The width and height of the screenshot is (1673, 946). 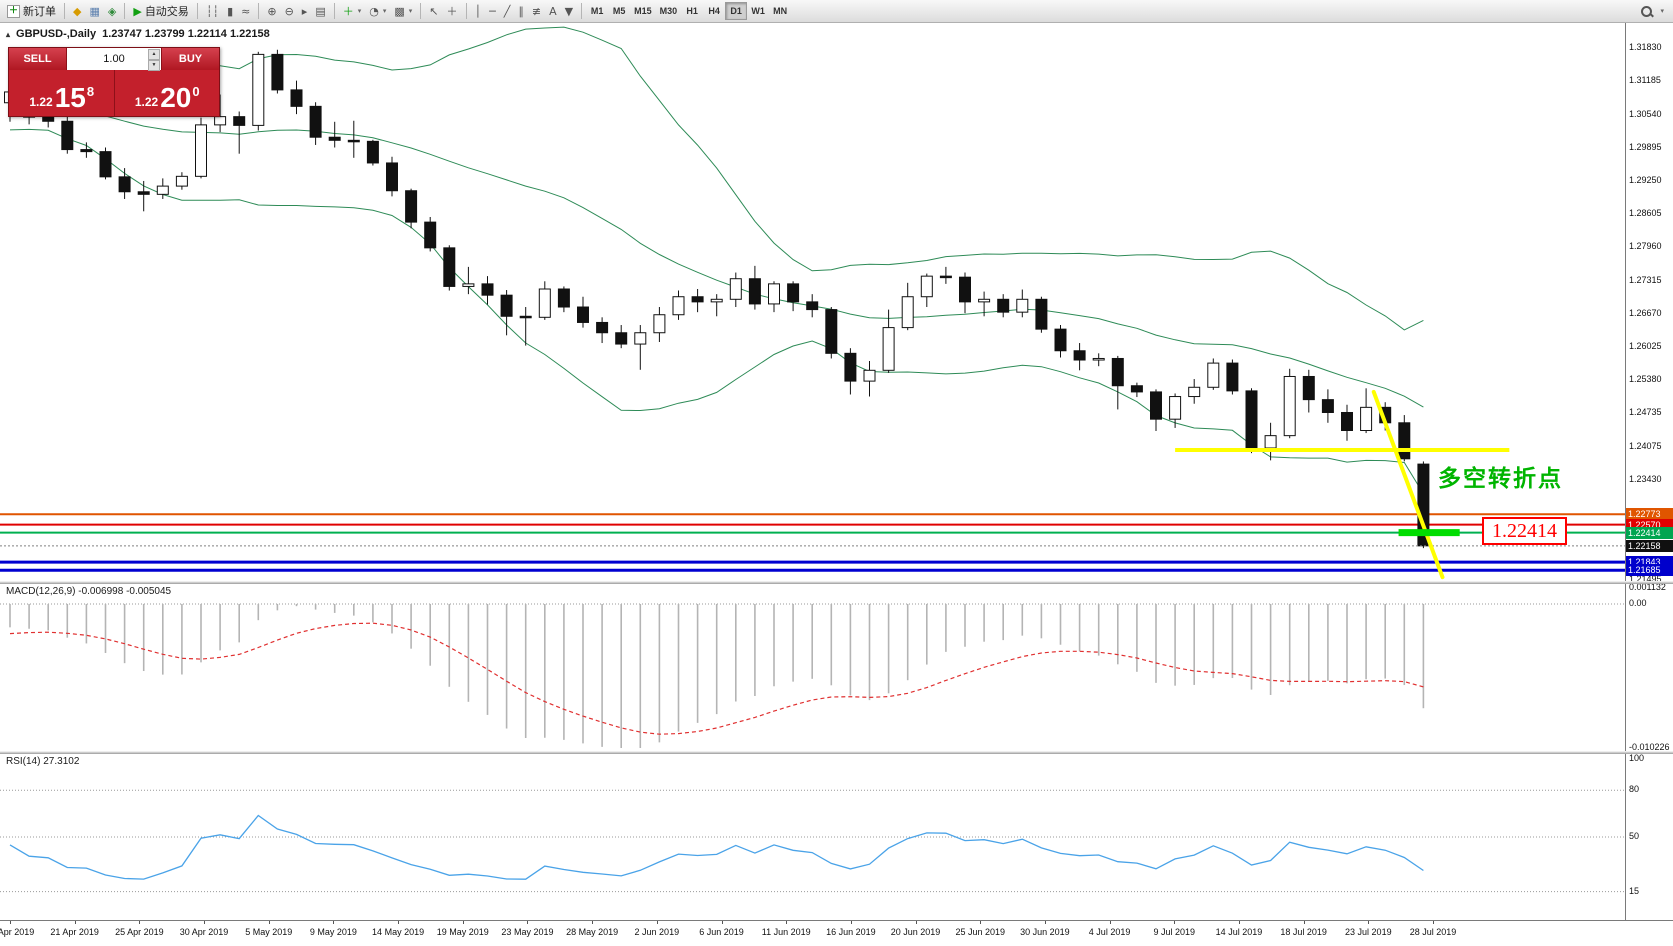 I want to click on data-window-button: ▦, so click(x=94, y=11).